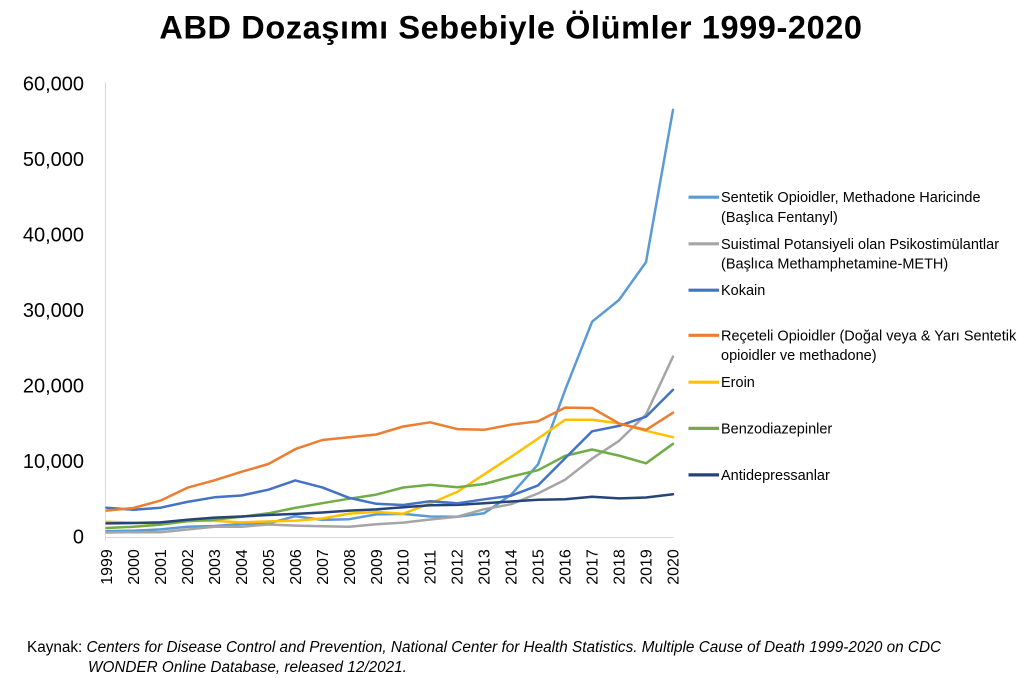 The image size is (1024, 678). I want to click on svg-text: 10,000, so click(53, 462).